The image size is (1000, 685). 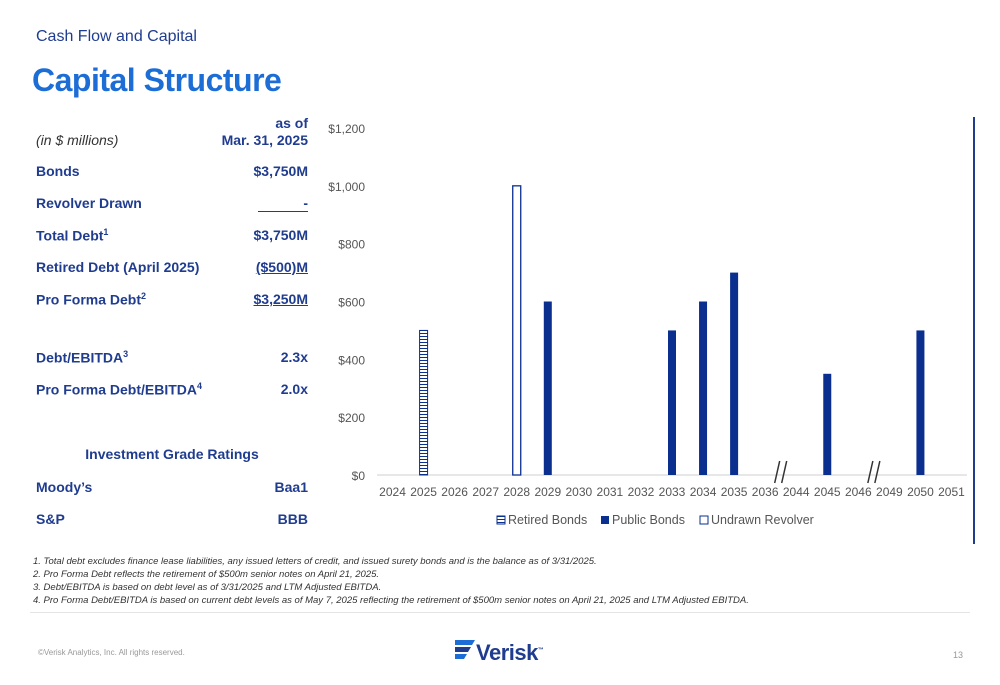 What do you see at coordinates (485, 492) in the screenshot?
I see `x-tick-label: 2027` at bounding box center [485, 492].